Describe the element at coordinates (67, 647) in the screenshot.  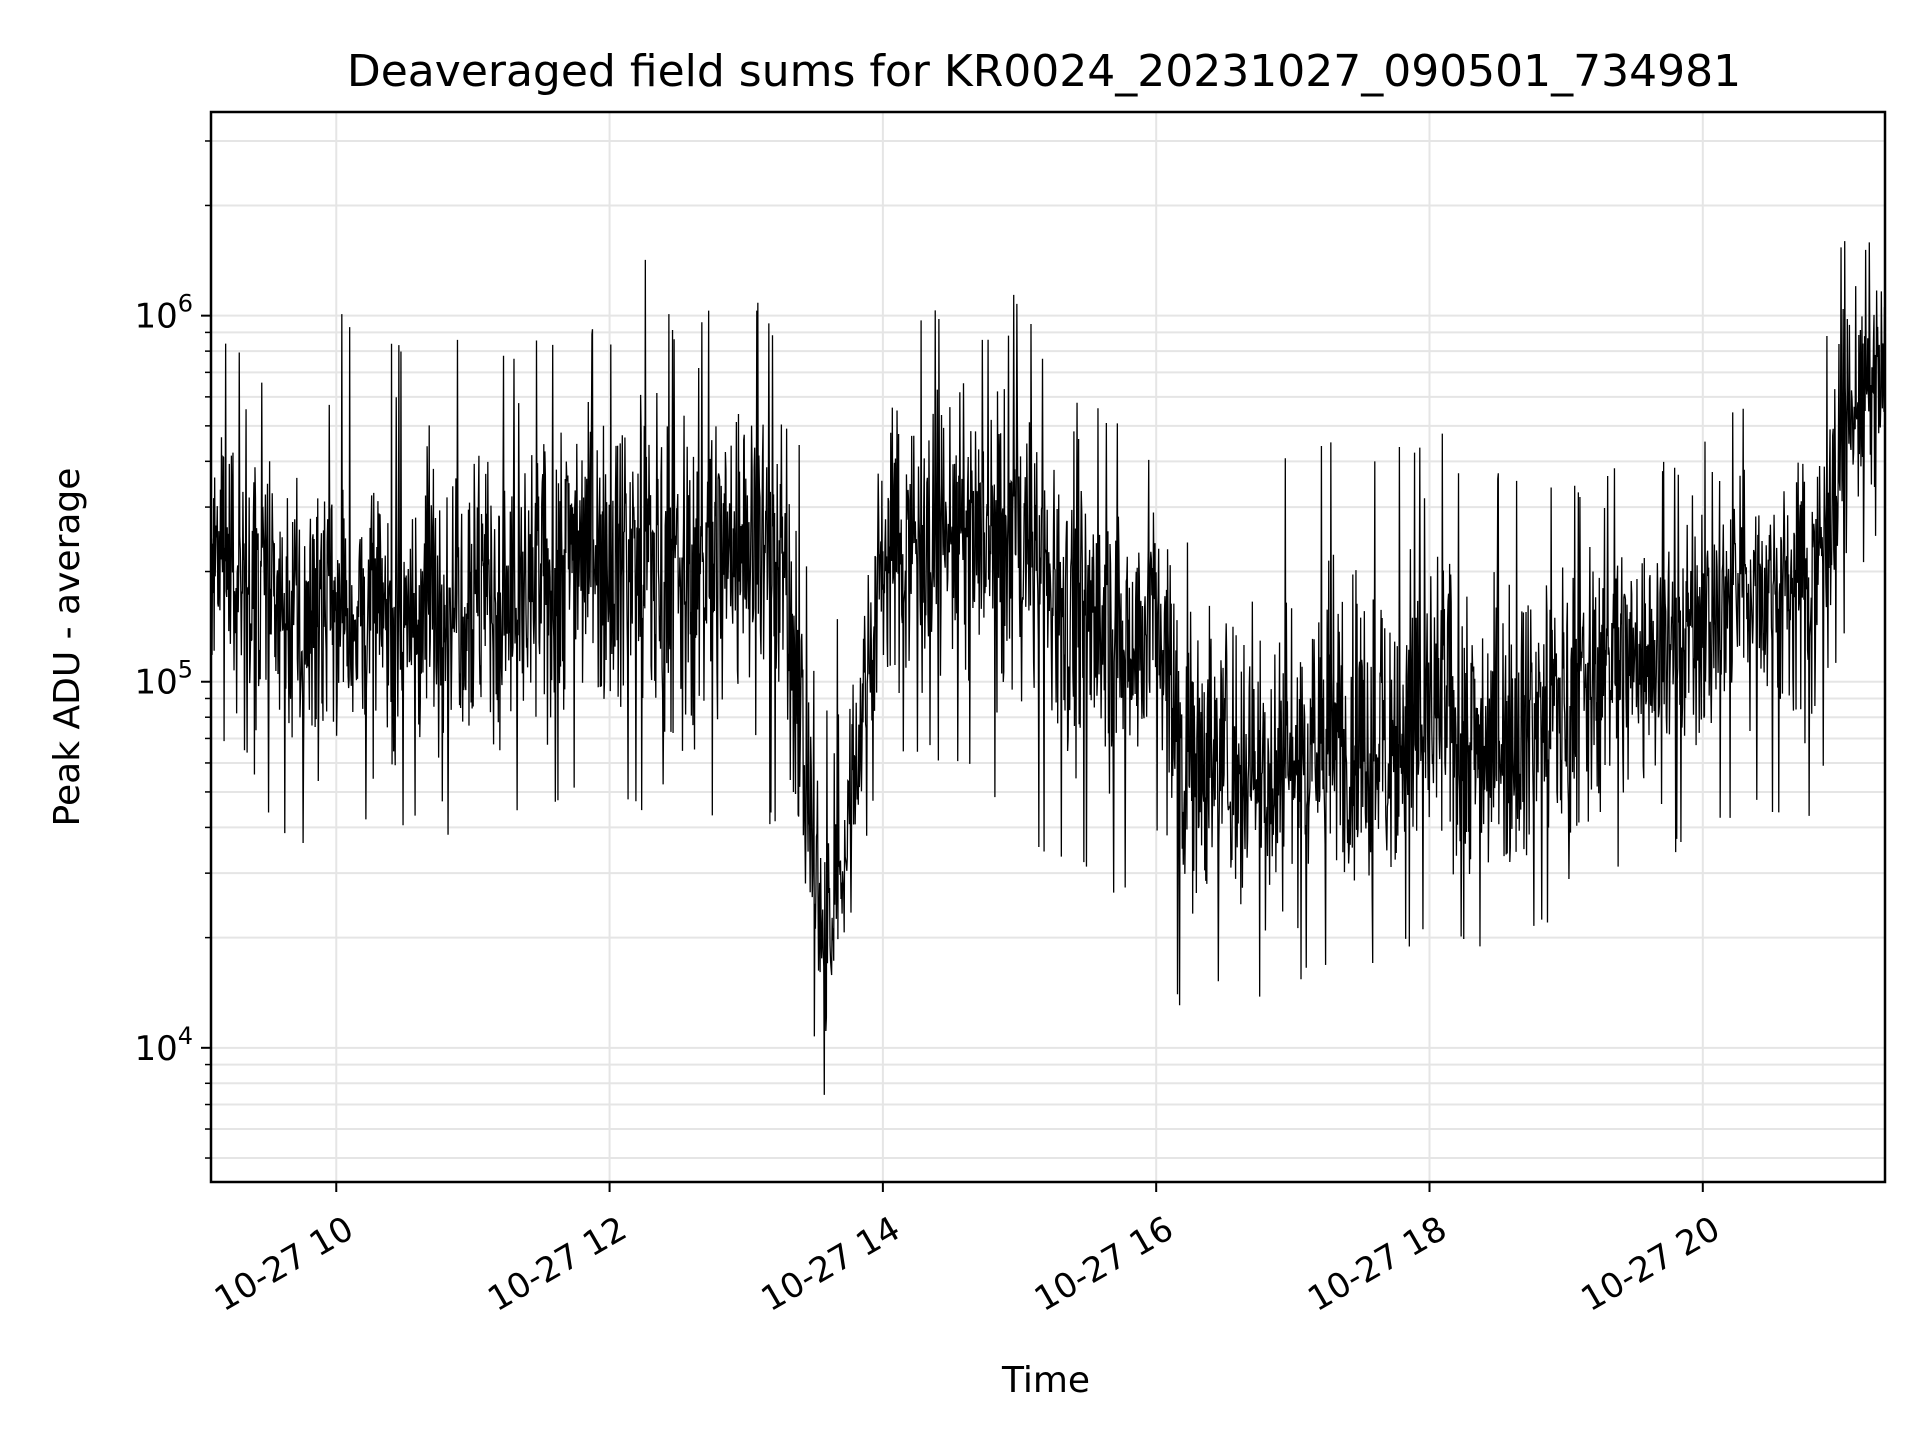
I see `y-axis-label: Peak ADU - average` at that location.